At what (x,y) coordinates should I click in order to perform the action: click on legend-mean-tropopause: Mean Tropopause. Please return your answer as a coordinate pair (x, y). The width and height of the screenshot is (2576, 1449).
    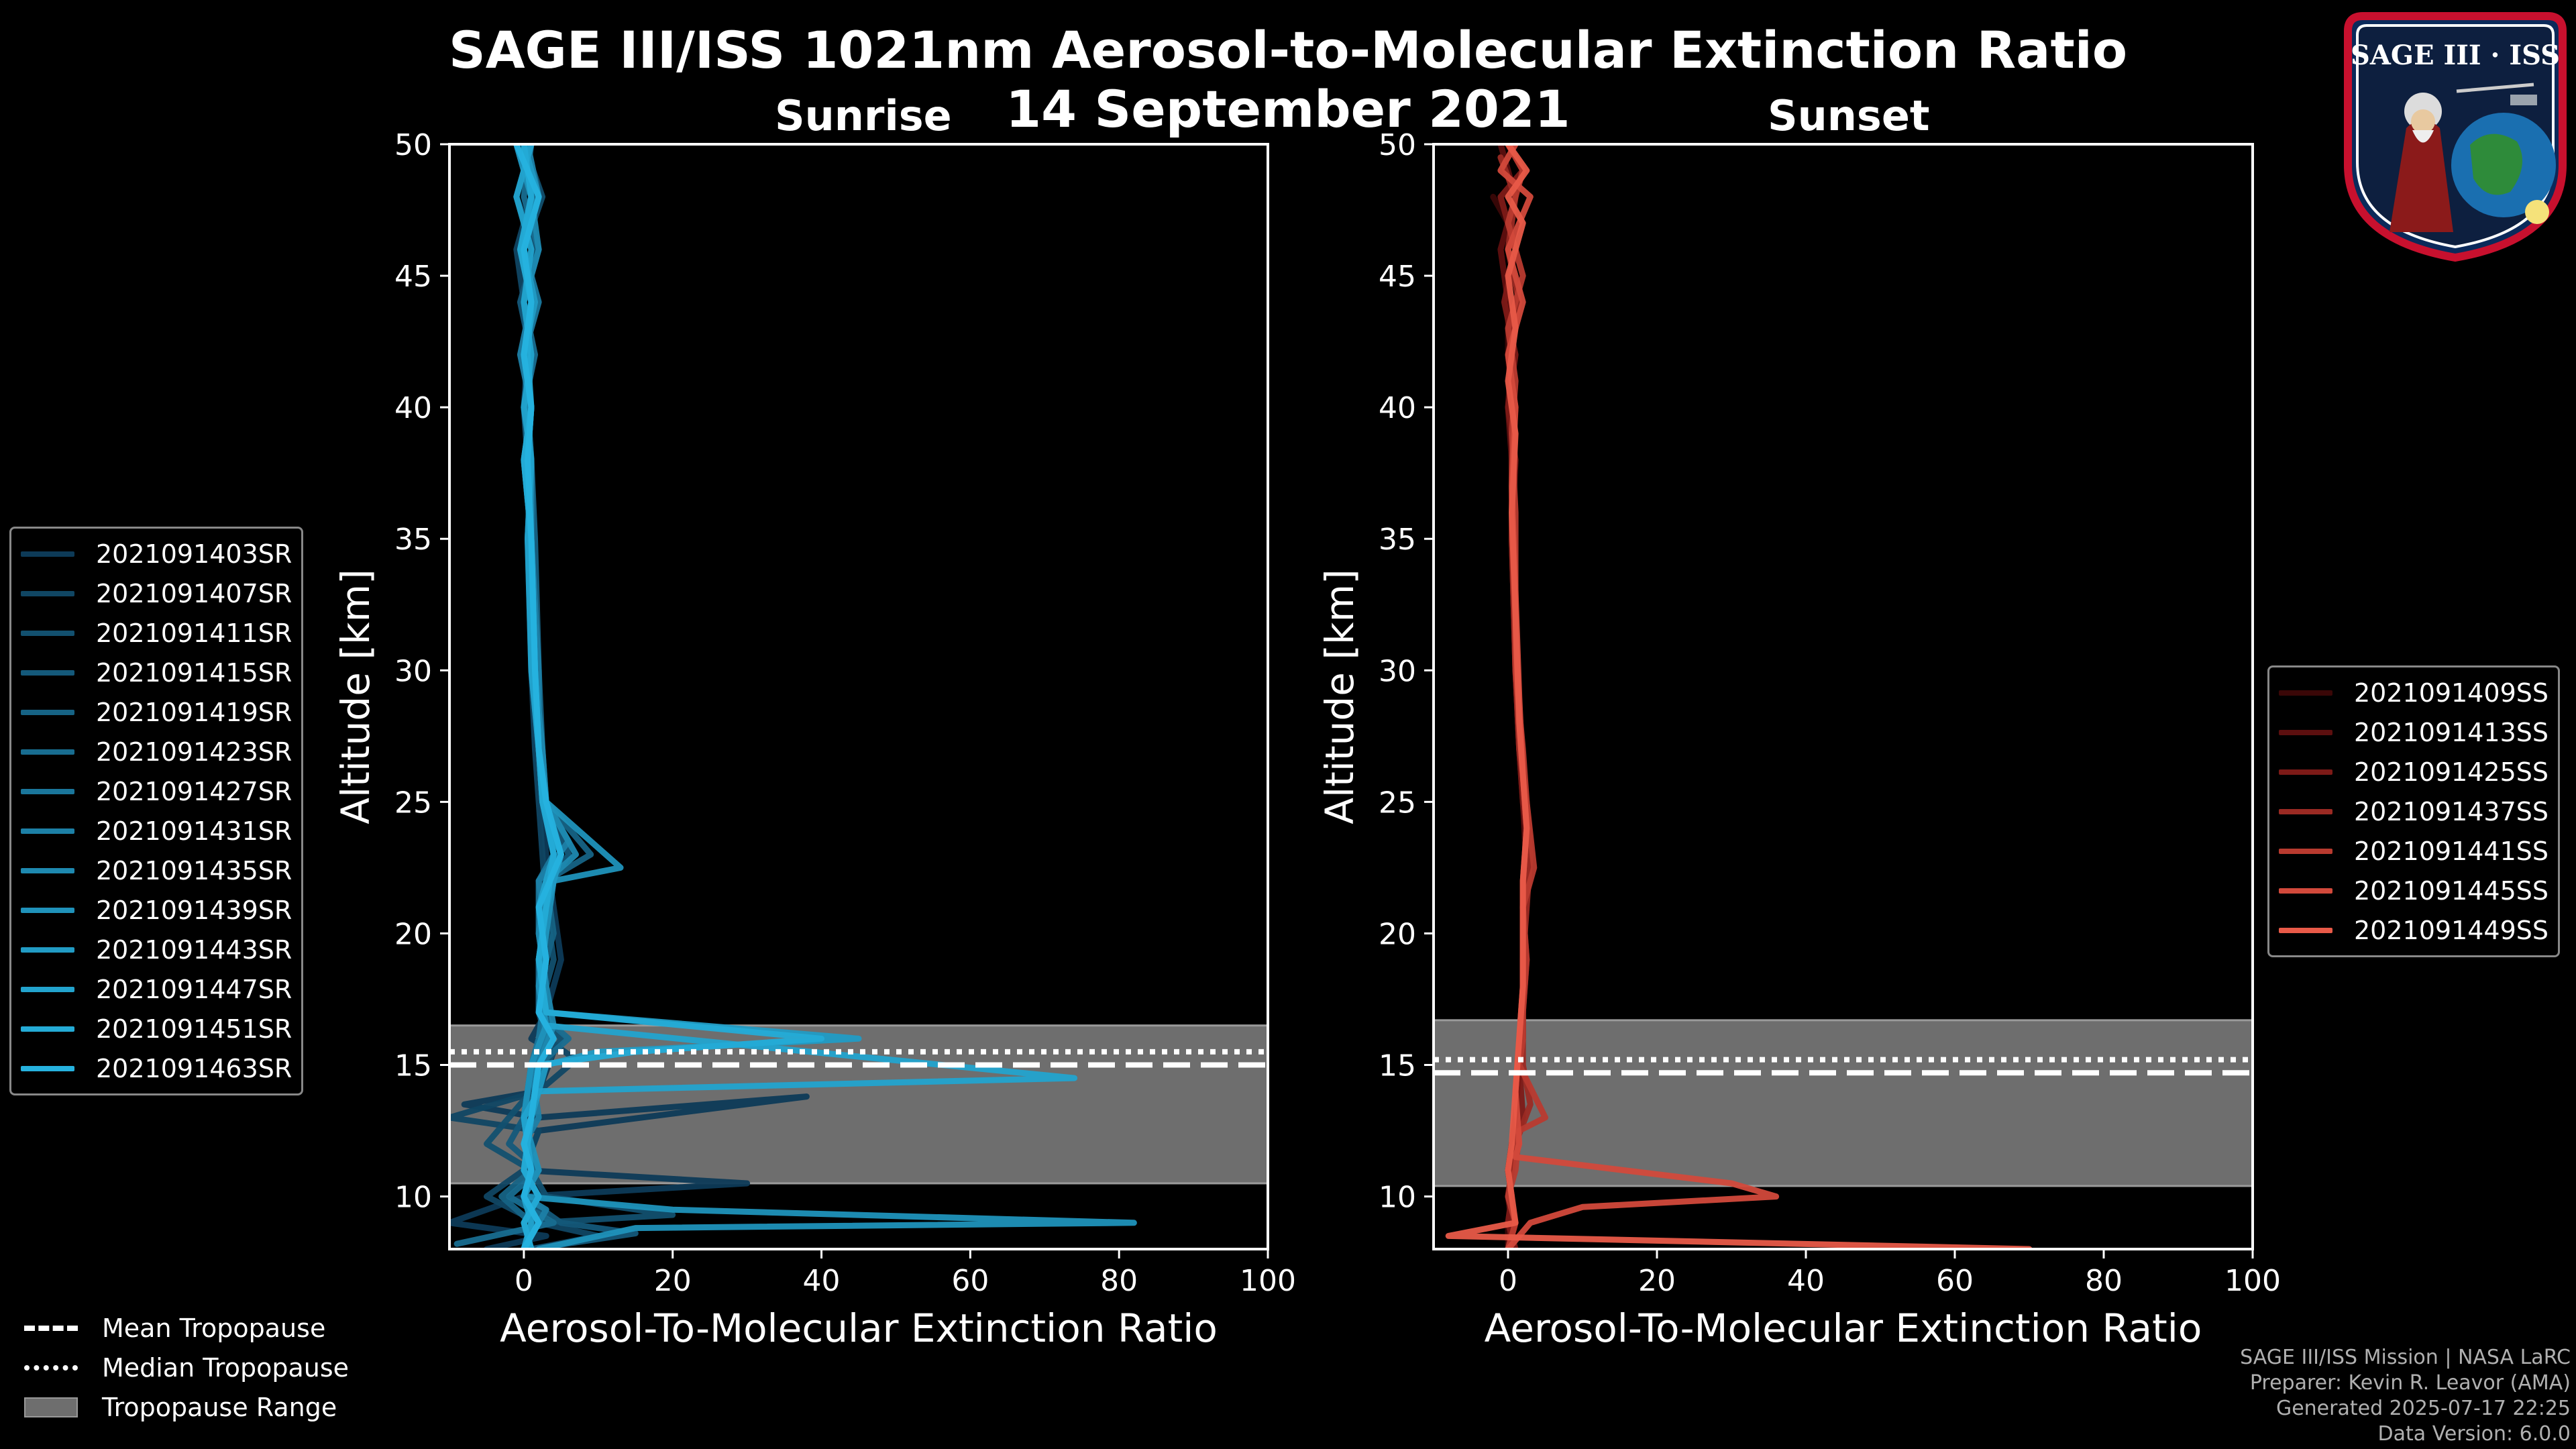
    Looking at the image, I should click on (186, 1328).